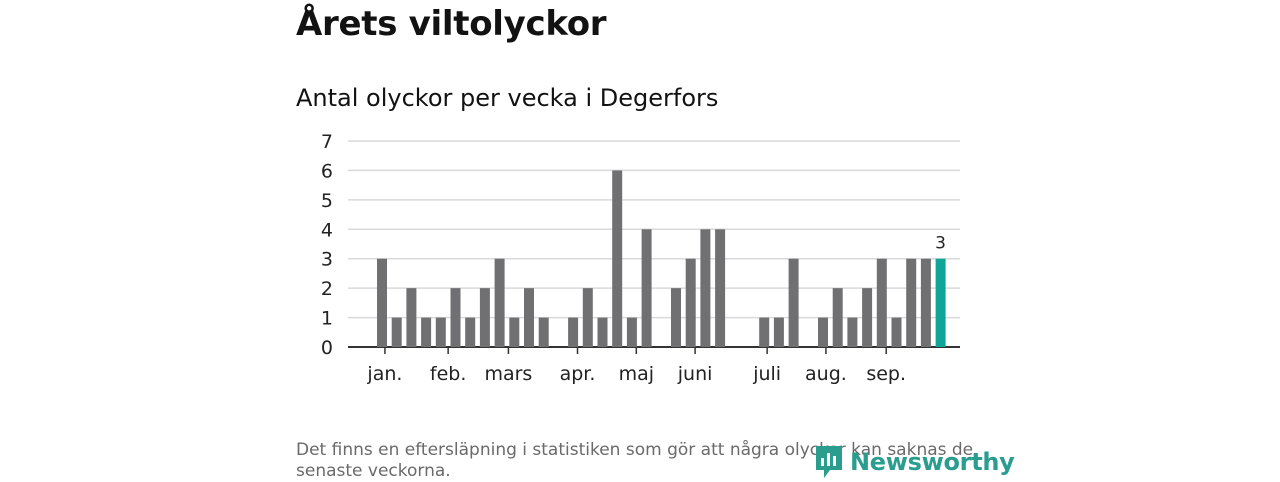 This screenshot has height=482, width=1280. I want to click on x-tick-label: maj, so click(636, 374).